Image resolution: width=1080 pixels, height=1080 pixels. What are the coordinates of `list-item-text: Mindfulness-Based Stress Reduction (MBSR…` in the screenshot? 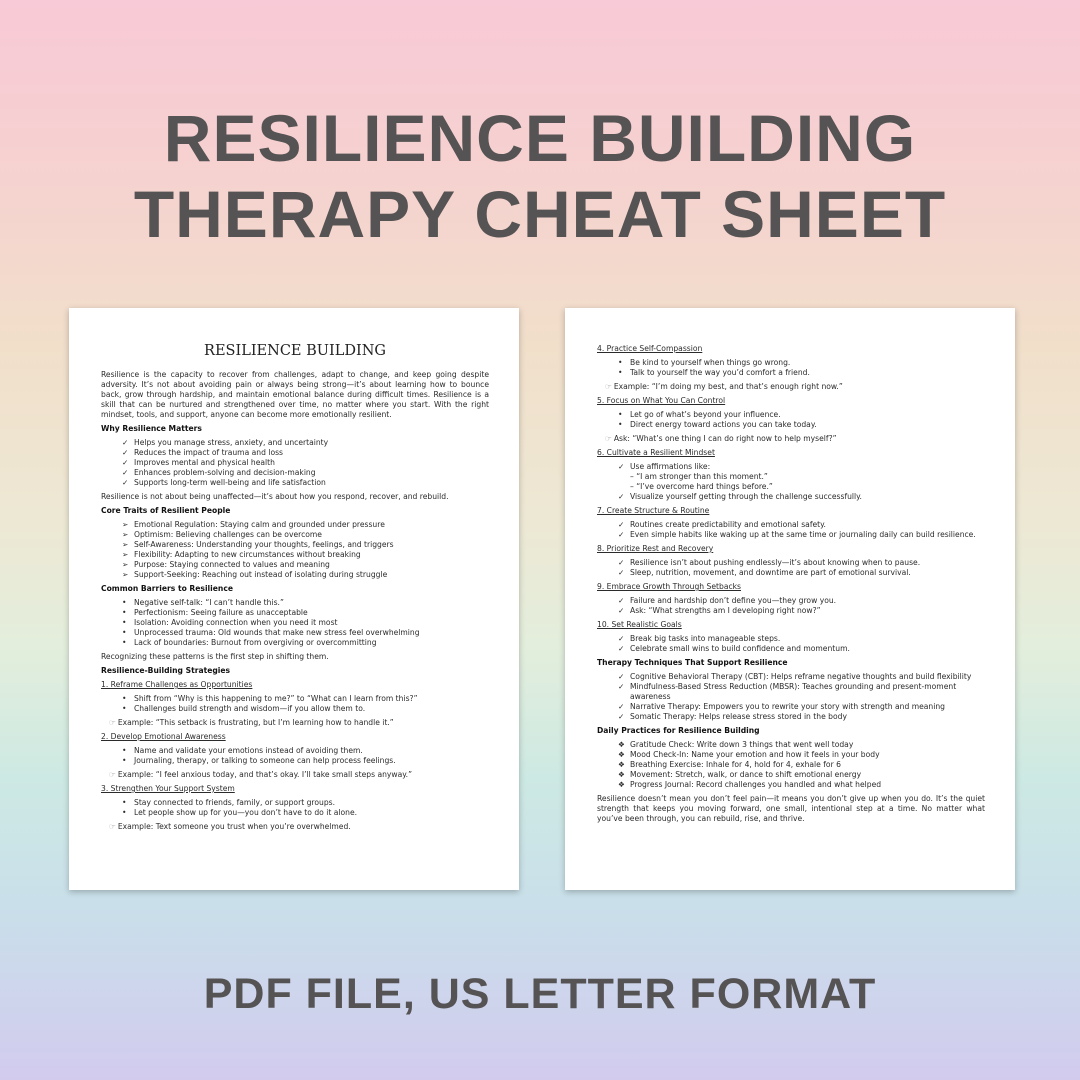 It's located at (793, 691).